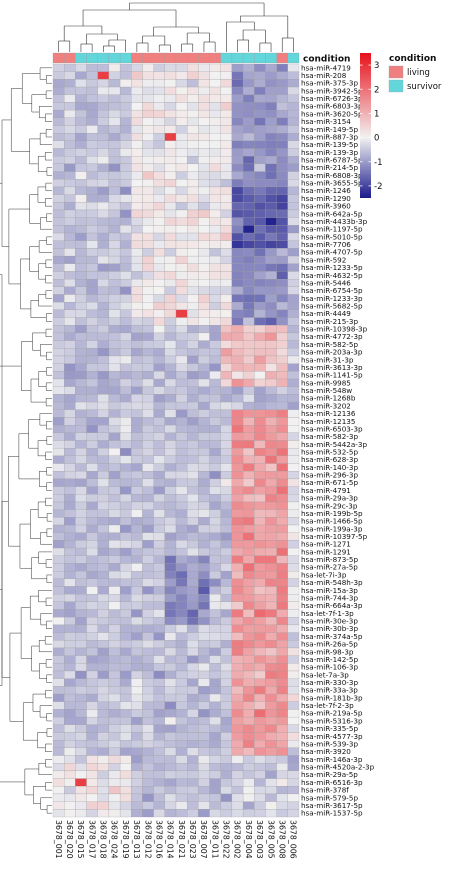 This screenshot has height=873, width=474. What do you see at coordinates (334, 536) in the screenshot?
I see `row-label: hsa-miR-10397-5p` at bounding box center [334, 536].